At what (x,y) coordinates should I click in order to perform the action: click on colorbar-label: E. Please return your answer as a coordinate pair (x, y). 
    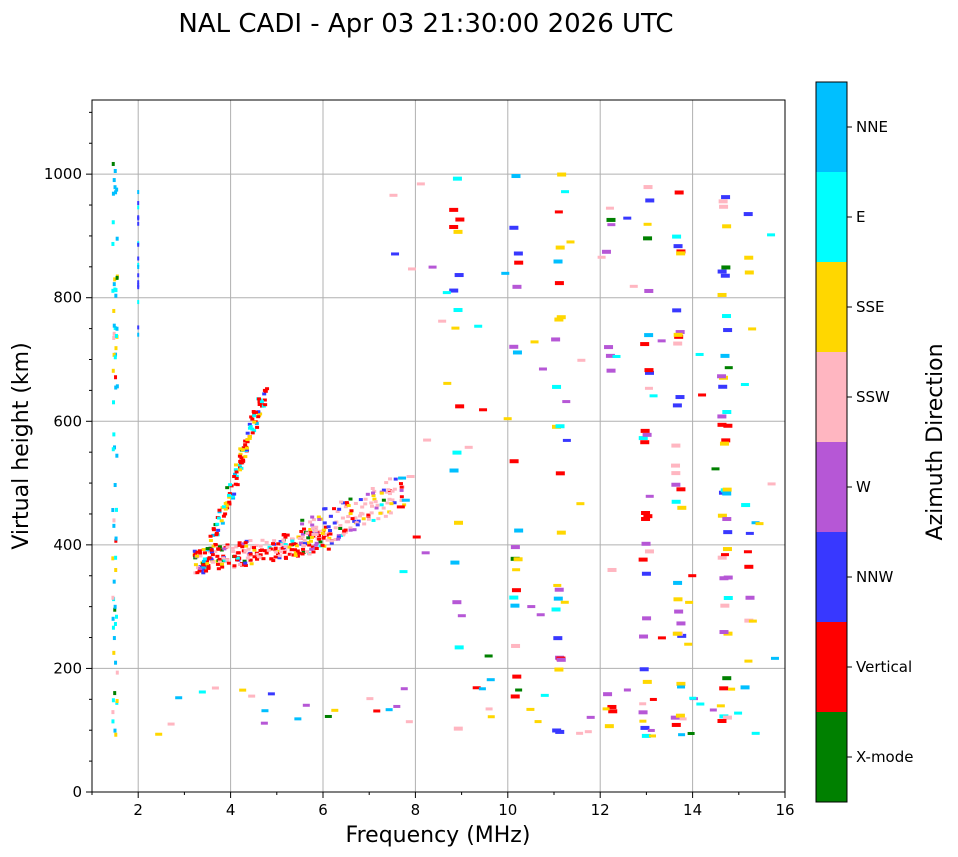
    Looking at the image, I should click on (860, 217).